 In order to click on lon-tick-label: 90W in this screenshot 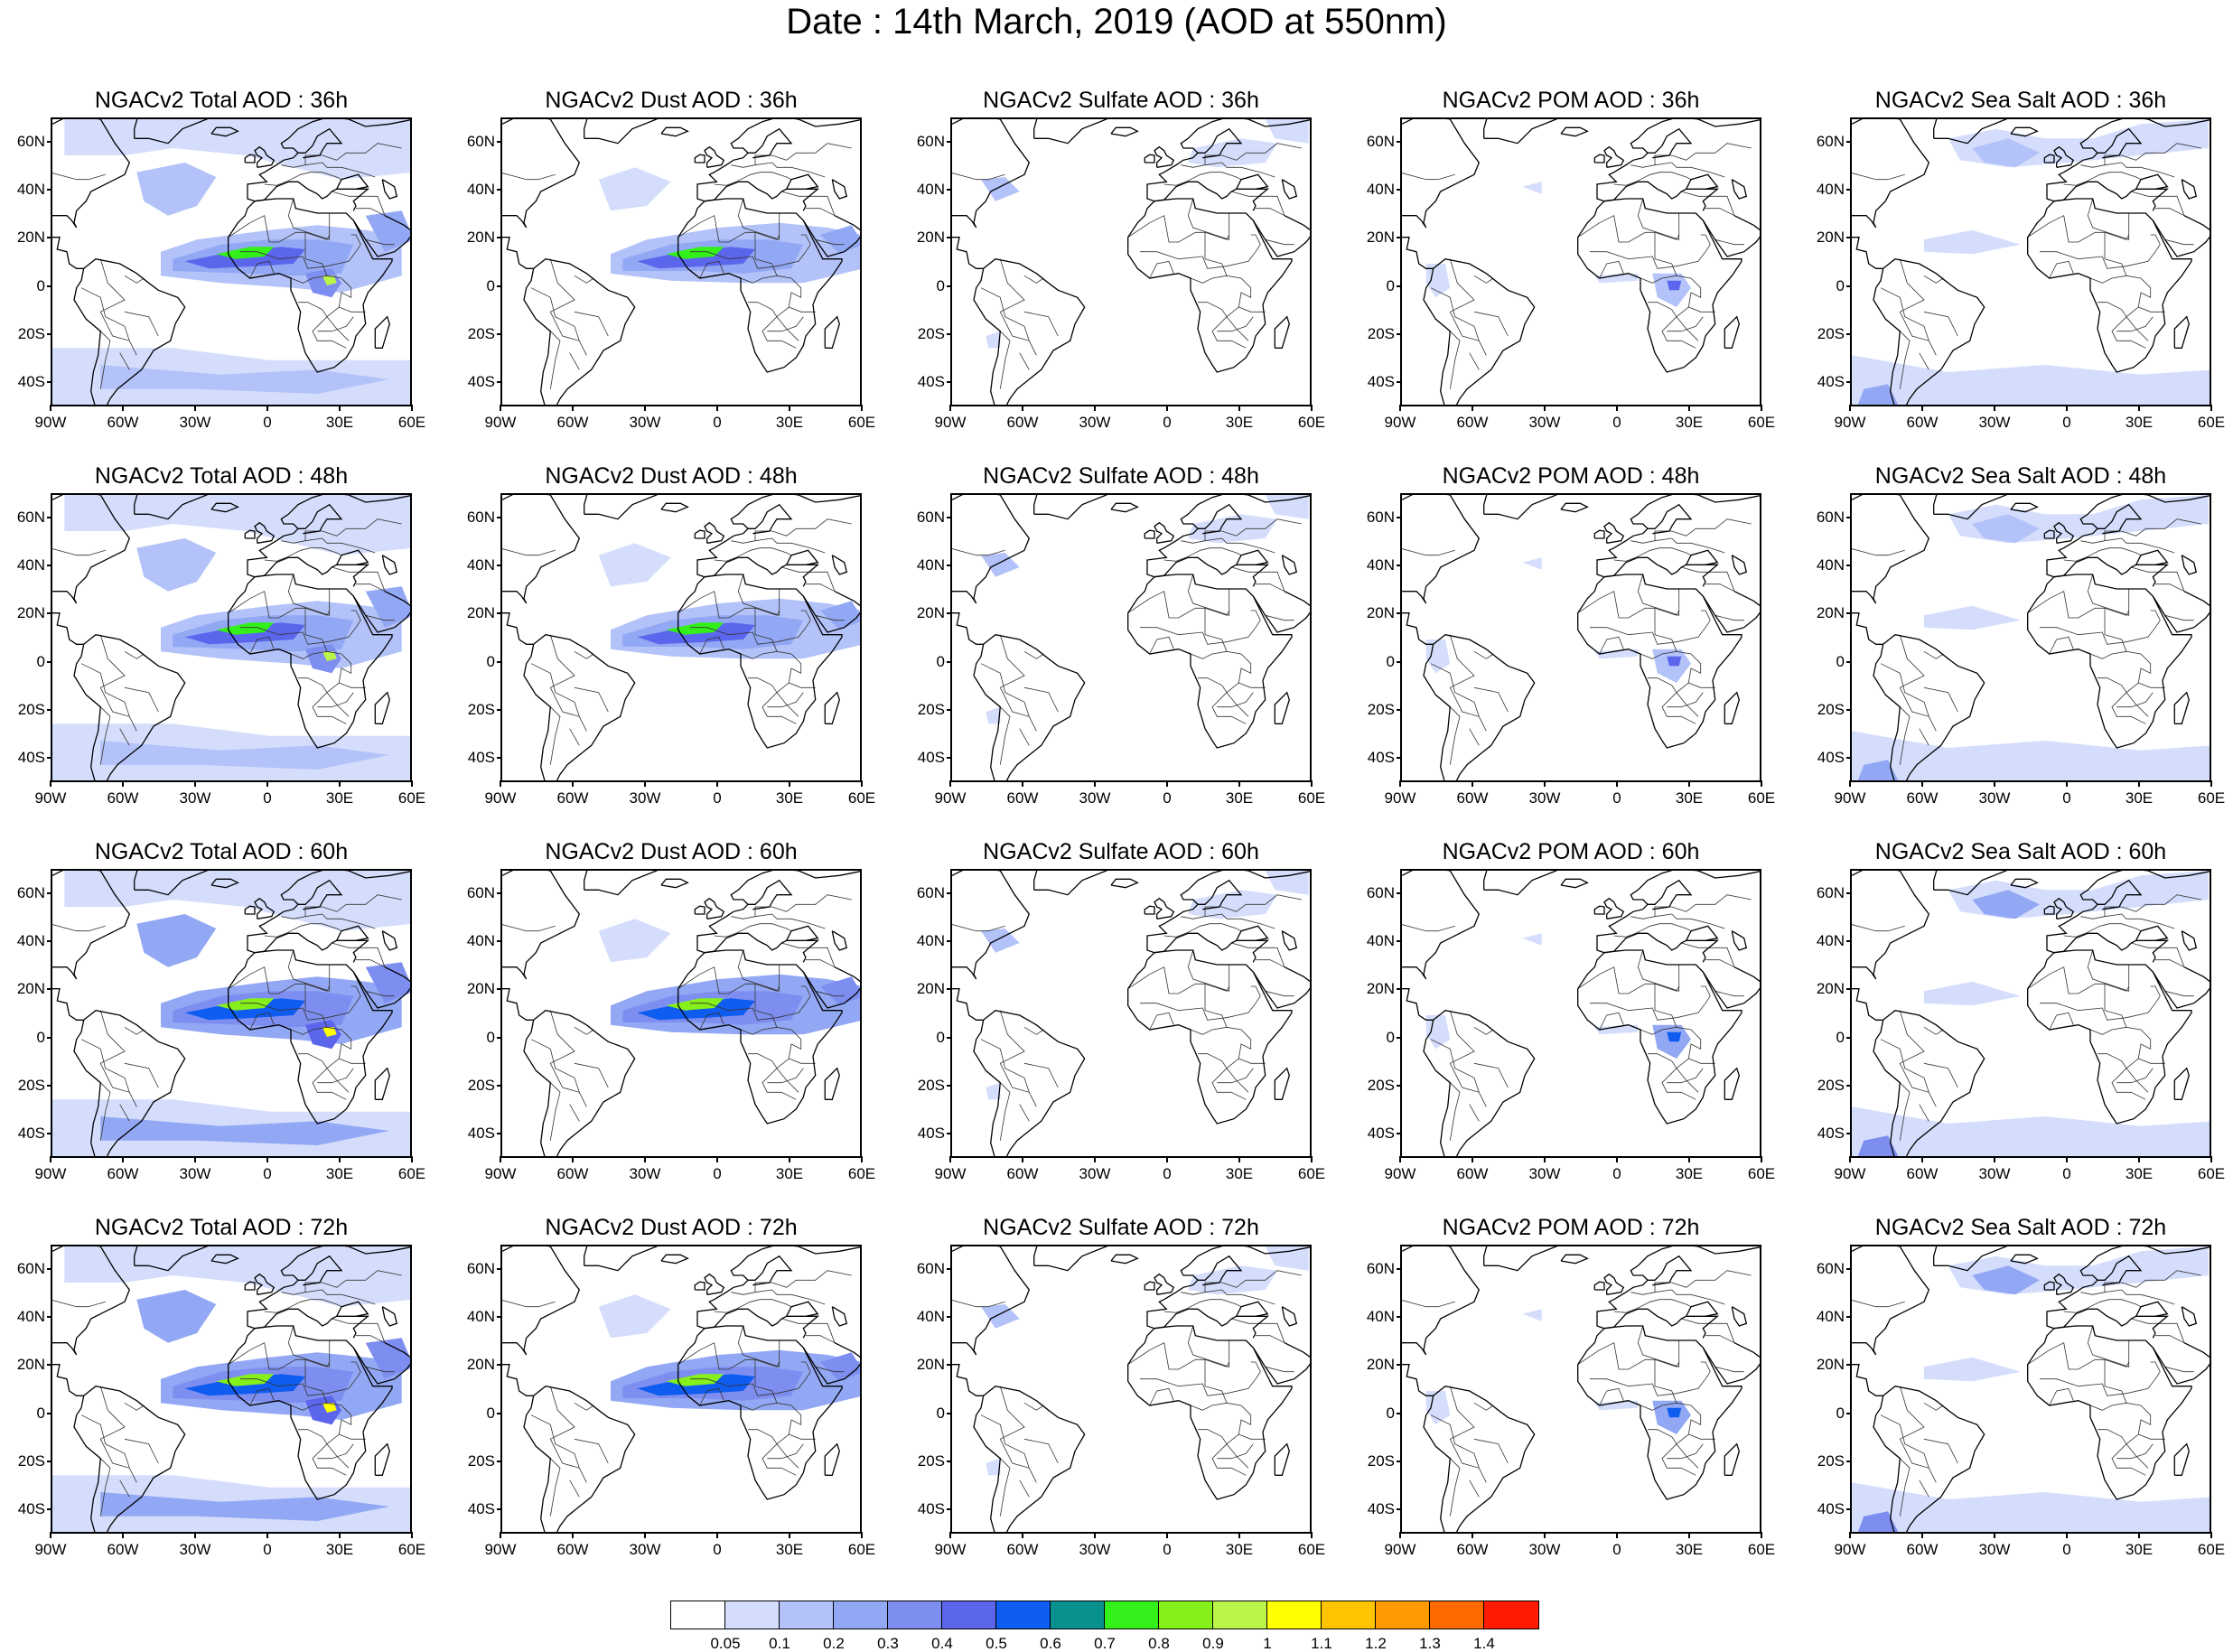, I will do `click(500, 422)`.